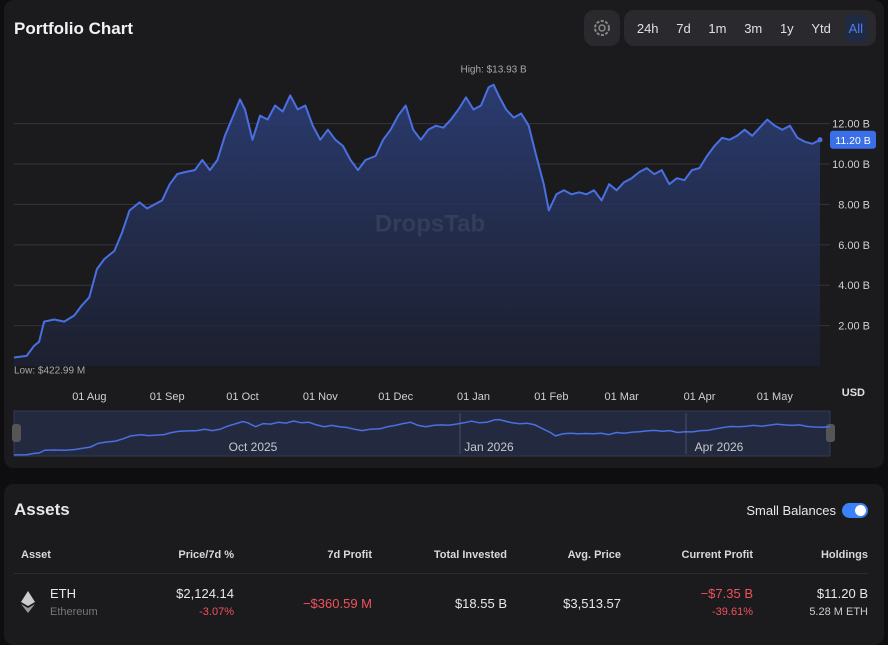 The image size is (888, 645). Describe the element at coordinates (647, 28) in the screenshot. I see `range-button: 24h` at that location.